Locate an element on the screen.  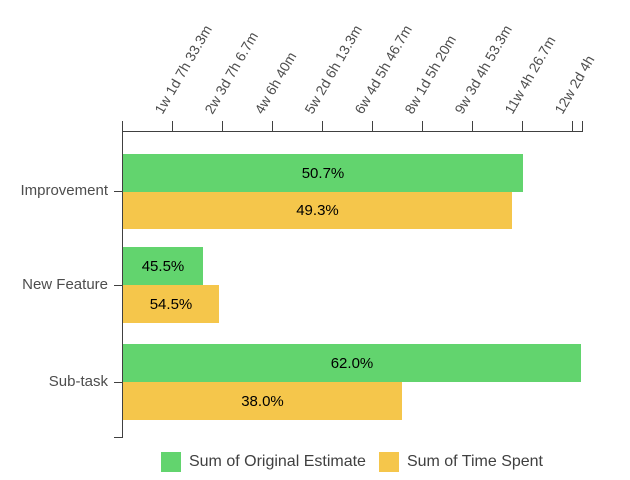
bar-sub-task-original-estimate: 62.0% is located at coordinates (352, 363).